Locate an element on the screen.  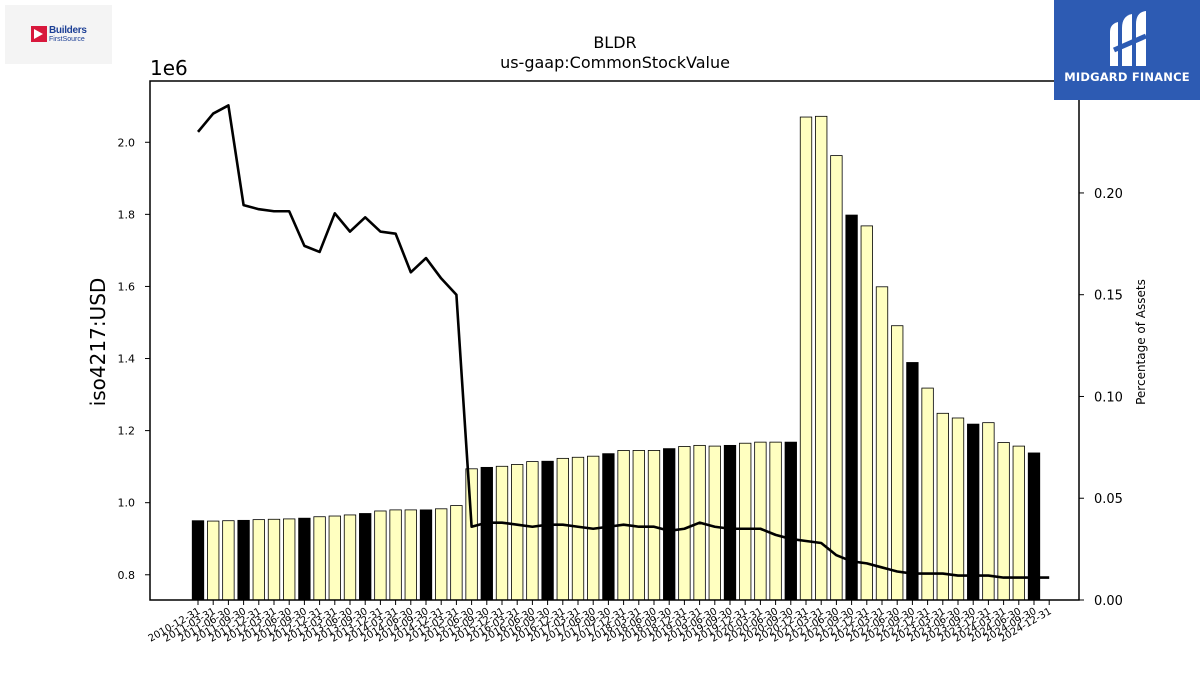
y-tick-label: 0.8 is located at coordinates (127, 575).